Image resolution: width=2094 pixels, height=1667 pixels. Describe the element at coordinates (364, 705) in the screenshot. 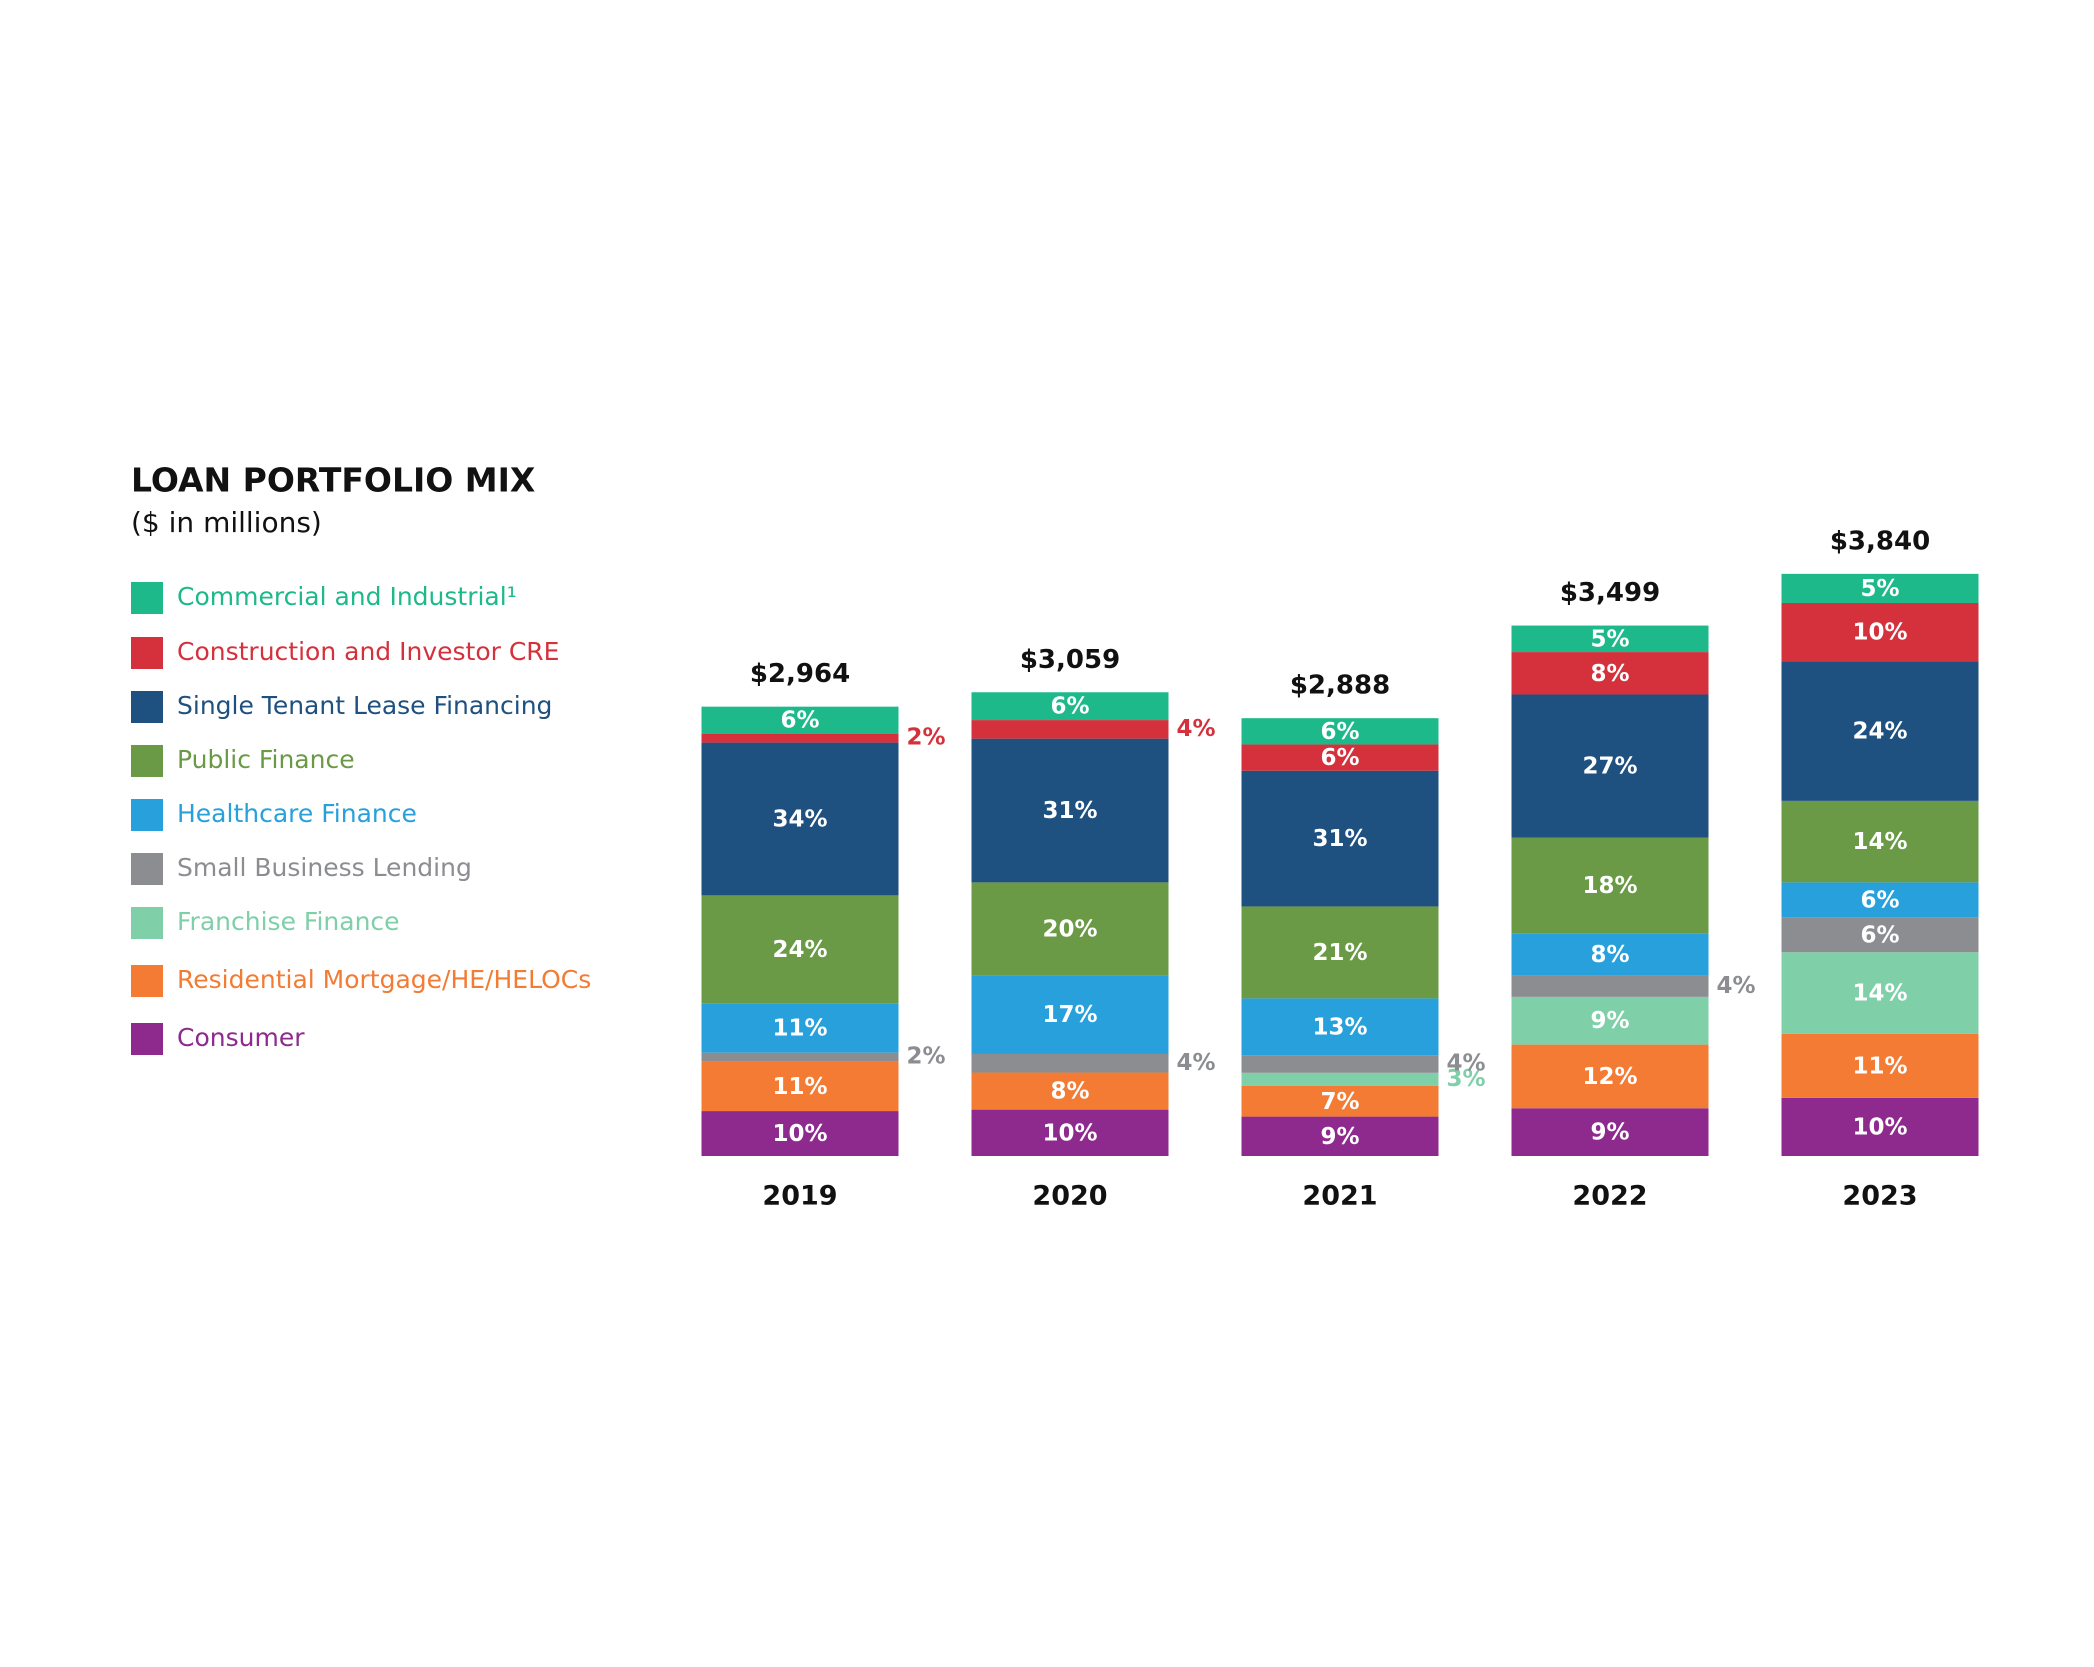

I see `legend-label: Single Tenant Lease Financing` at that location.